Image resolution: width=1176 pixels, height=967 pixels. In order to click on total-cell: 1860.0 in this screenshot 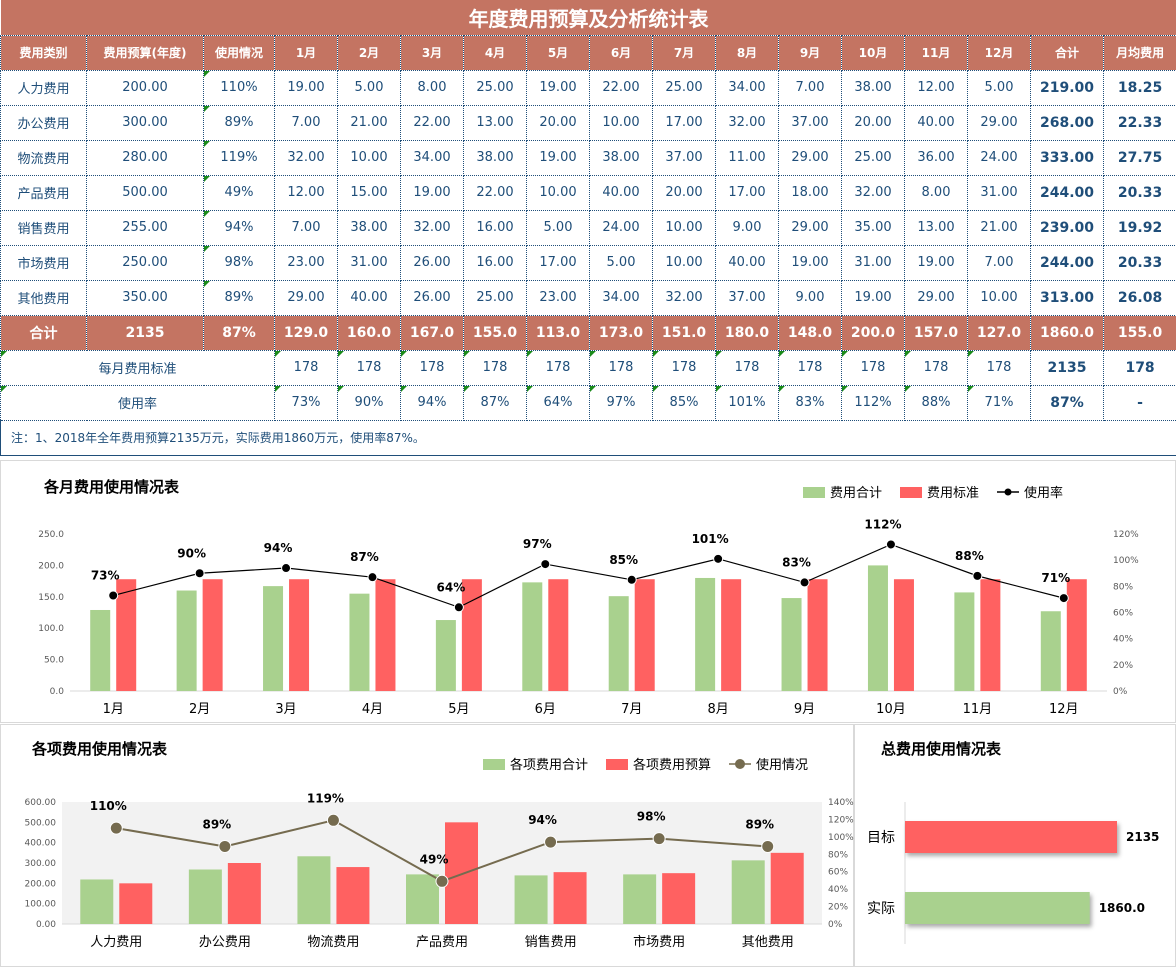, I will do `click(1067, 332)`.